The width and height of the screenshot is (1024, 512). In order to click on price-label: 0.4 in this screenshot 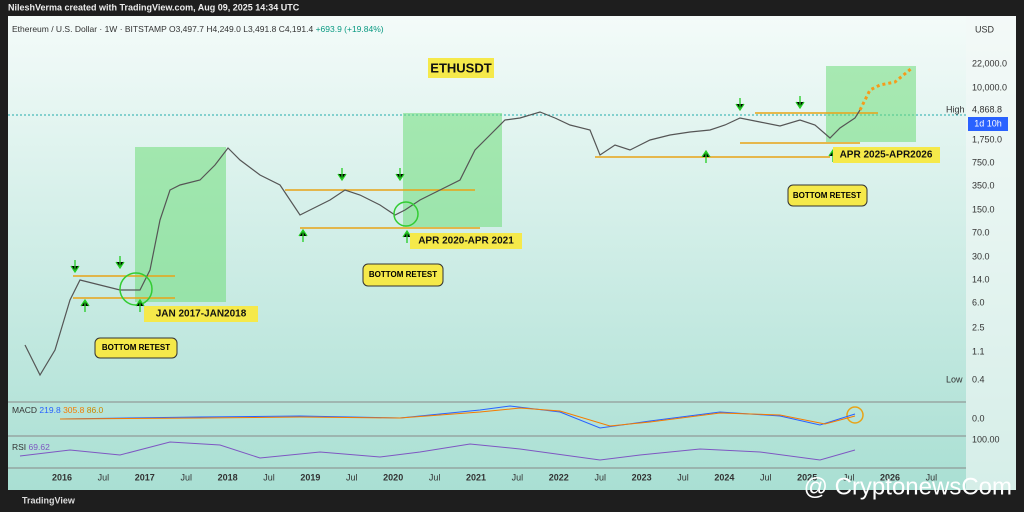, I will do `click(978, 379)`.